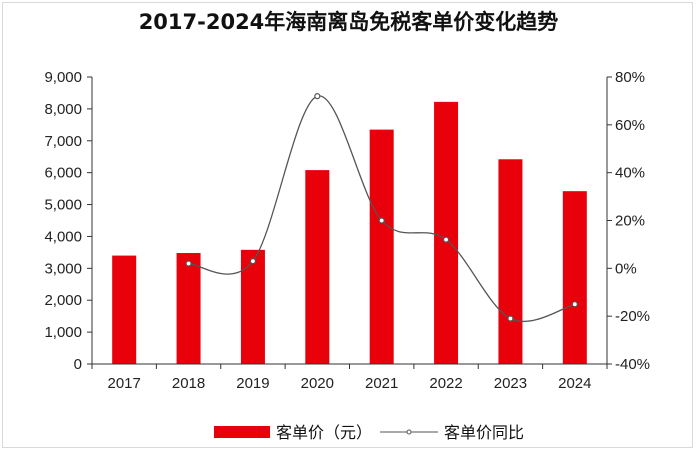 This screenshot has height=452, width=697. I want to click on left-tick-label: 5,000, so click(63, 205).